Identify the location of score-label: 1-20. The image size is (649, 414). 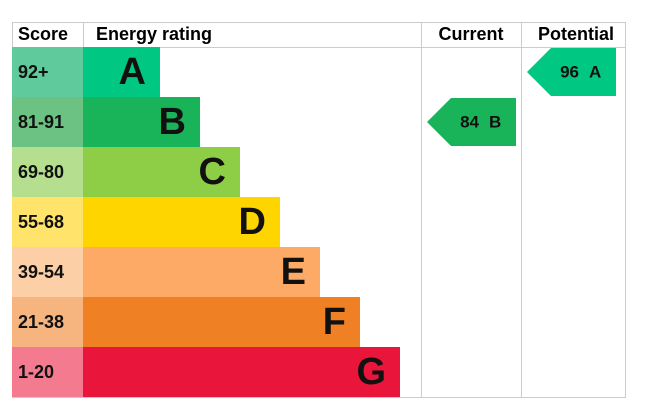
(36, 372).